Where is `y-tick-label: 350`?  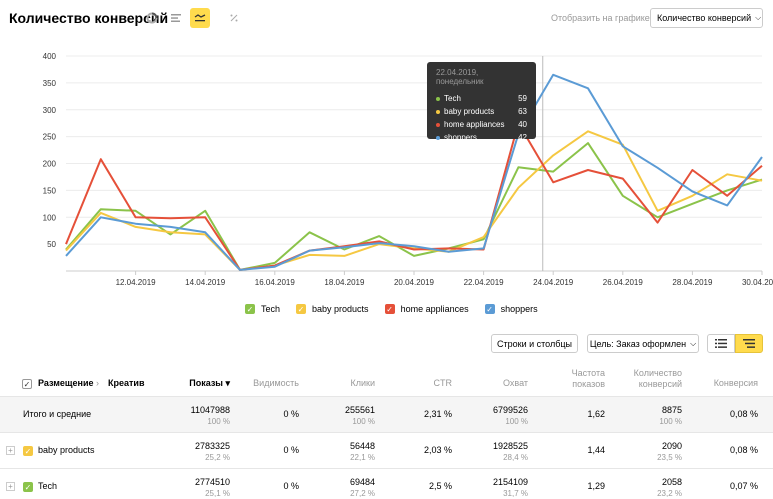 y-tick-label: 350 is located at coordinates (50, 83).